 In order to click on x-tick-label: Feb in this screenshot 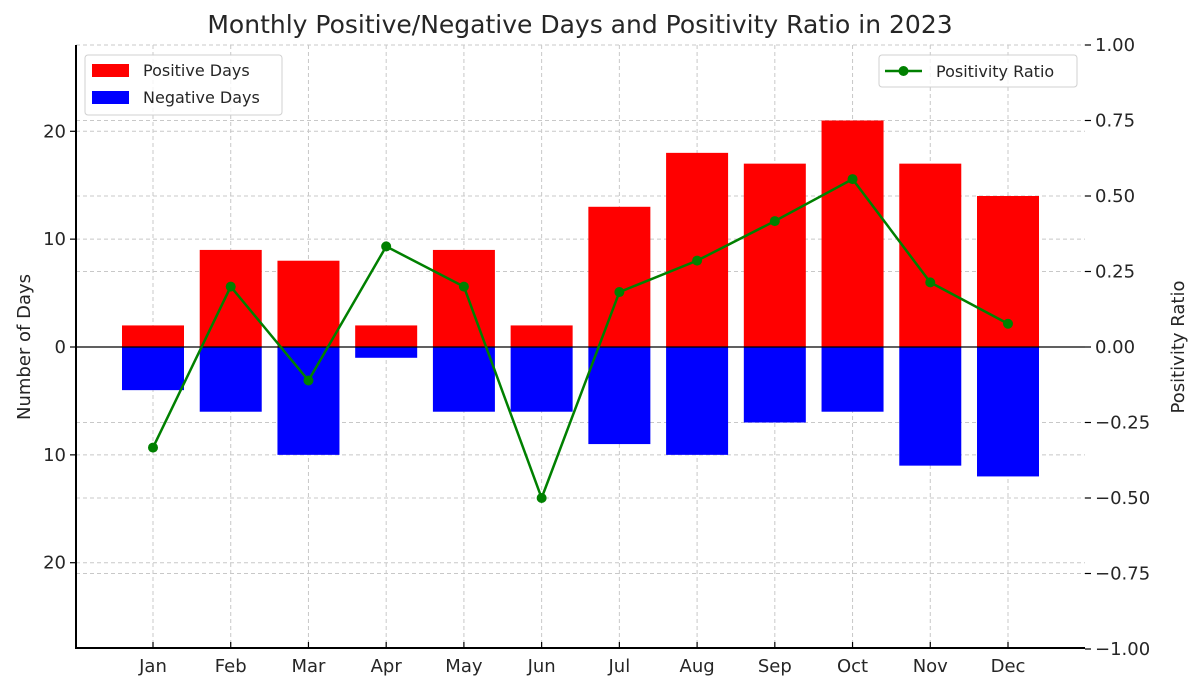, I will do `click(231, 666)`.